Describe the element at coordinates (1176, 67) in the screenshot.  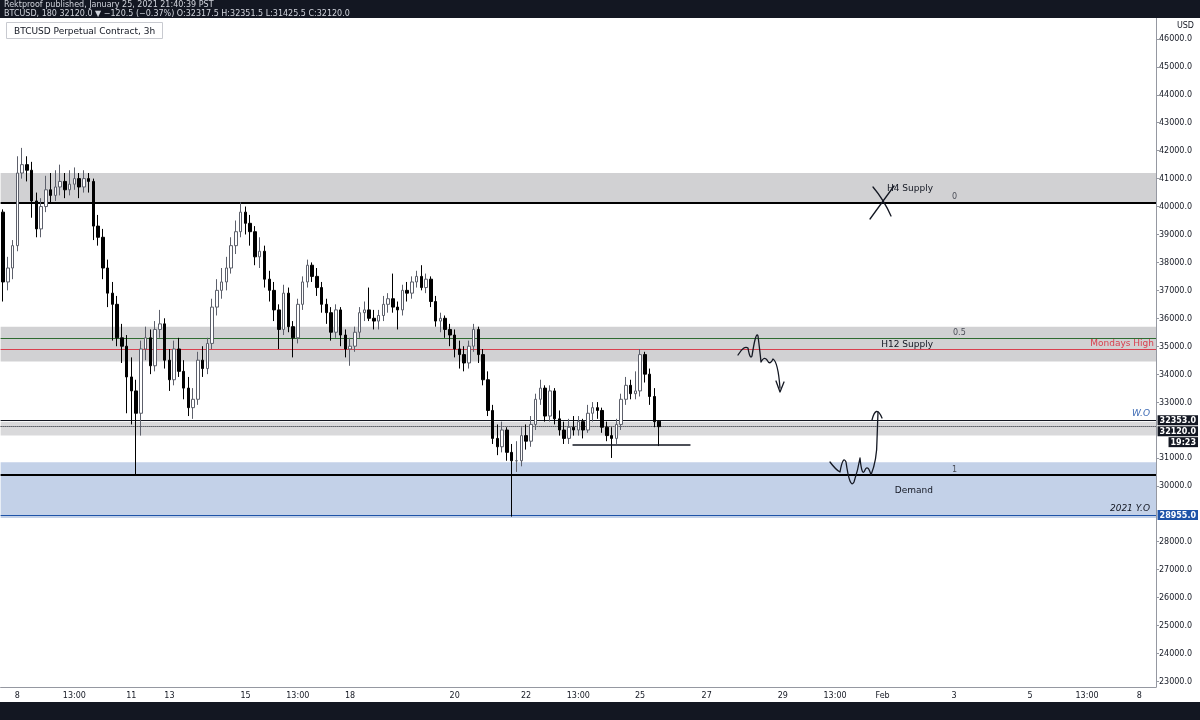
I see `y-tick-label: 45000.0` at that location.